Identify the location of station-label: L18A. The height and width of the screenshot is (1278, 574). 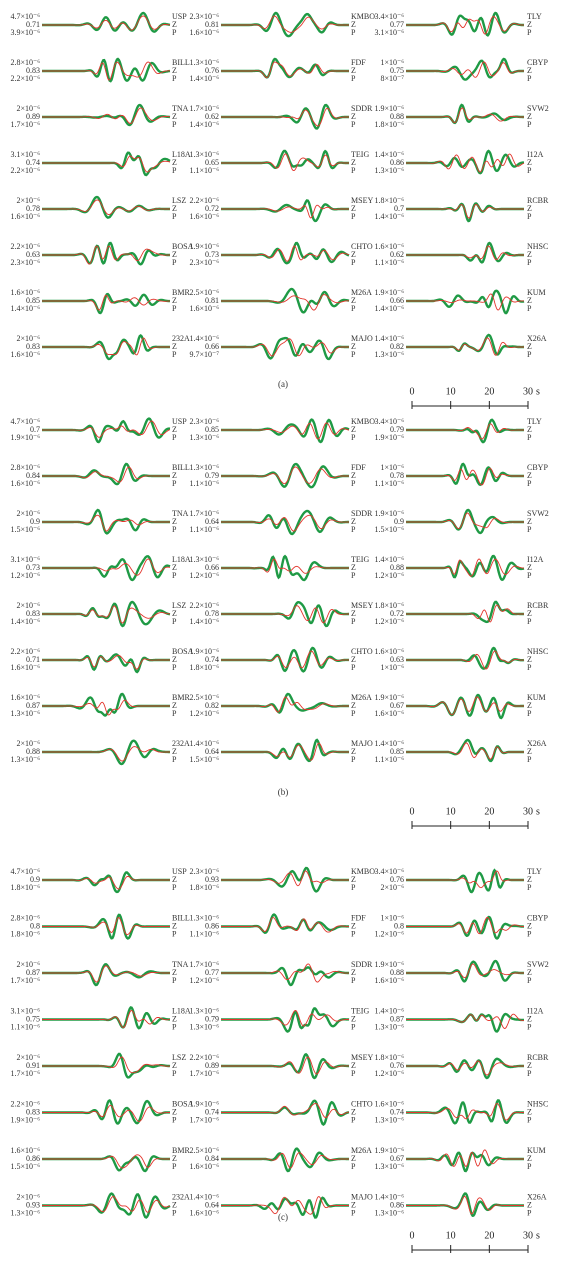
(181, 1010).